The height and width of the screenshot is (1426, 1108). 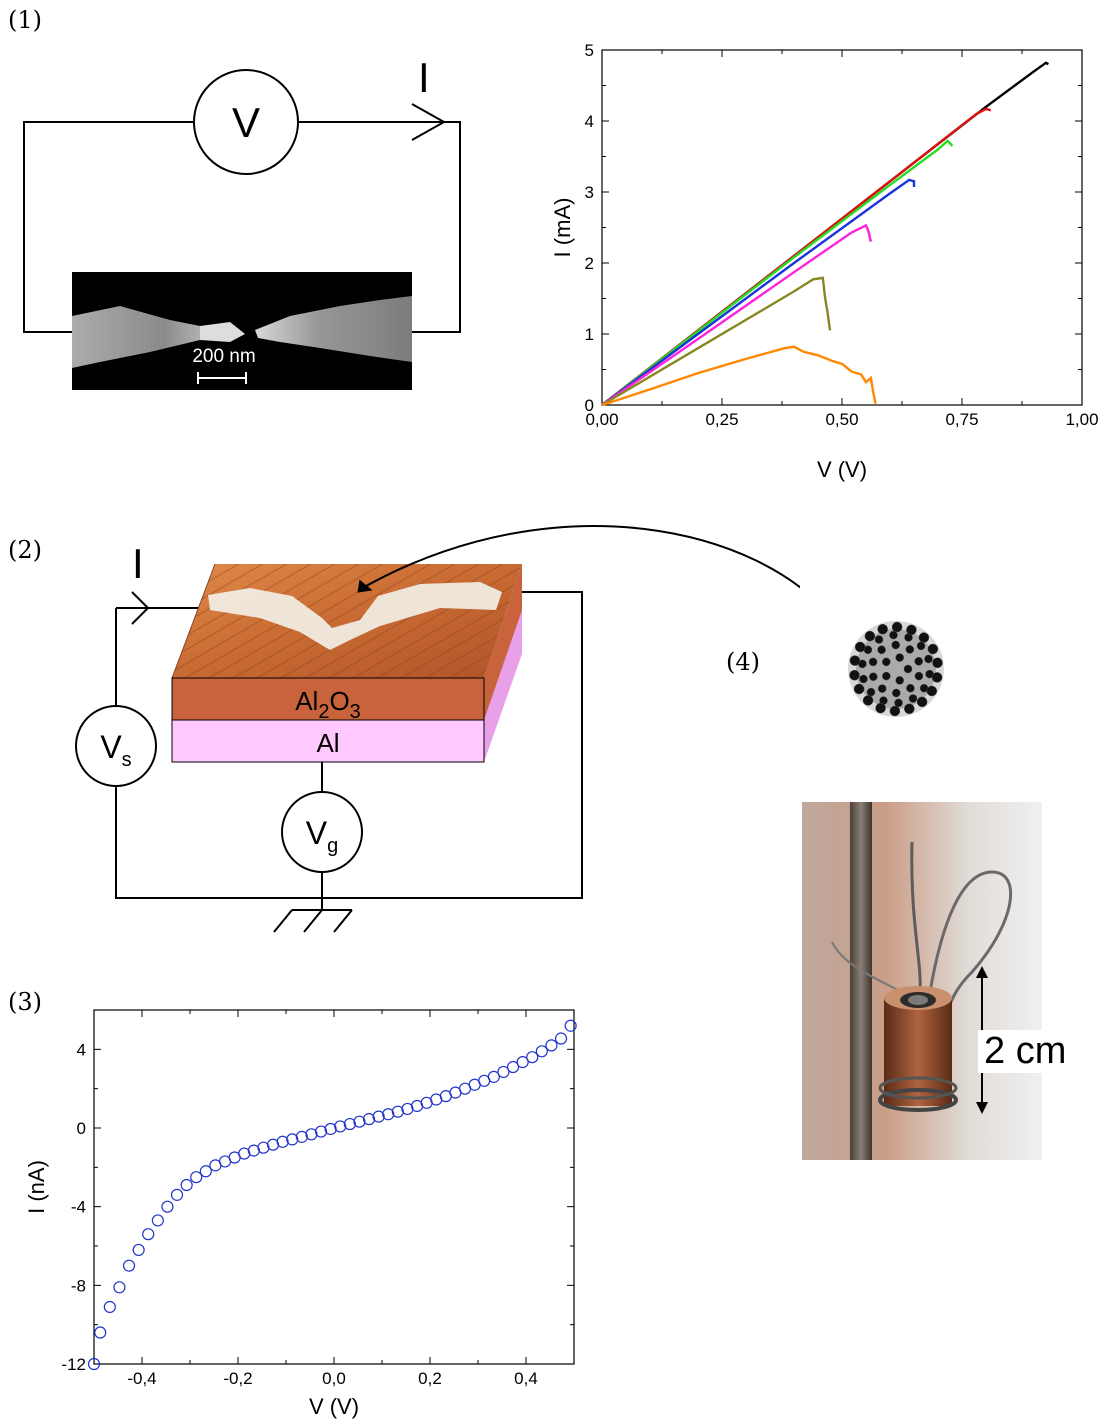 I want to click on y-tick-label: 5, so click(x=589, y=50).